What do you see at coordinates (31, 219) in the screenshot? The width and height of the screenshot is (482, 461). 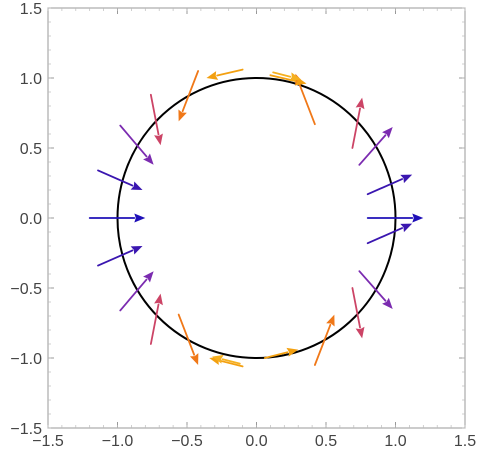 I see `y-tick-label: 0.0` at bounding box center [31, 219].